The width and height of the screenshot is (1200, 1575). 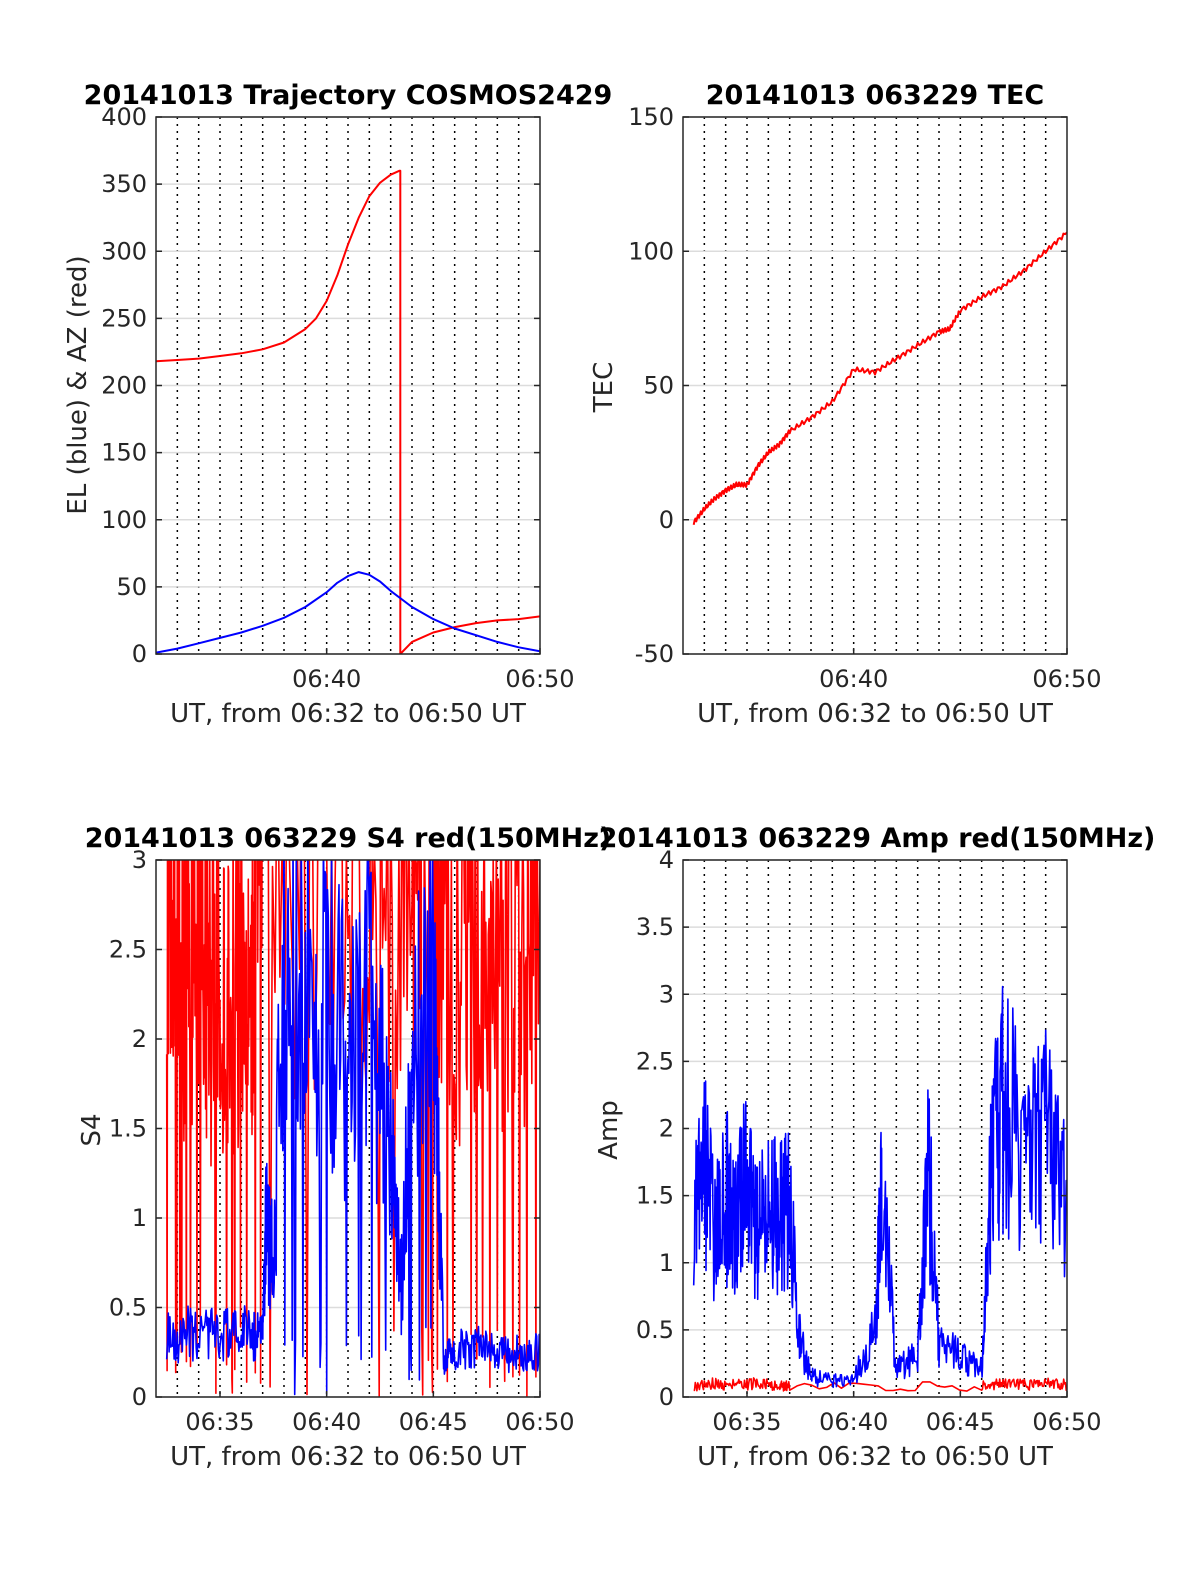 What do you see at coordinates (853, 679) in the screenshot?
I see `tec-x-tick-label: 06:40` at bounding box center [853, 679].